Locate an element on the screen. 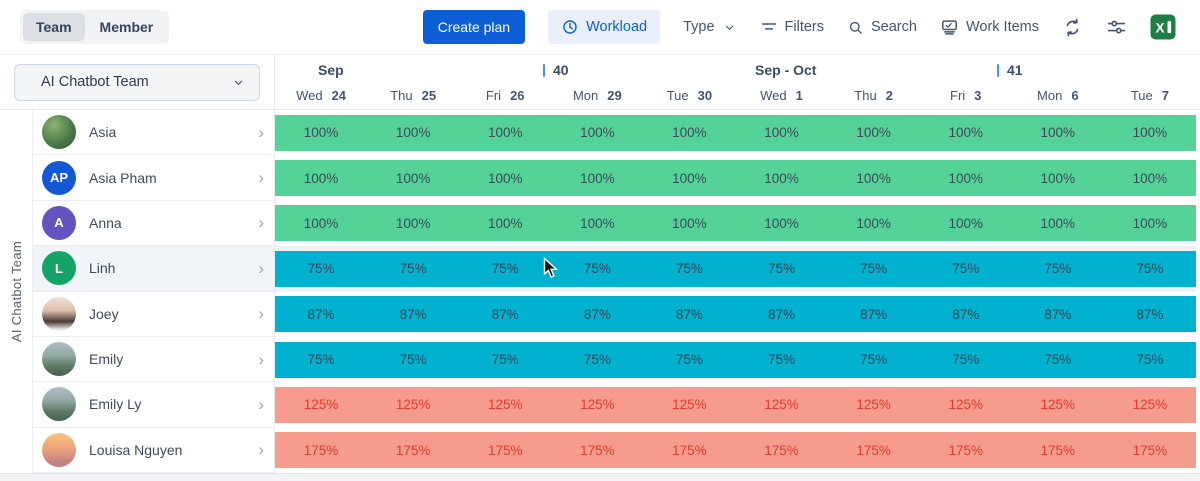 The width and height of the screenshot is (1200, 481). member-row: Louisa Nguyen › is located at coordinates (153, 450).